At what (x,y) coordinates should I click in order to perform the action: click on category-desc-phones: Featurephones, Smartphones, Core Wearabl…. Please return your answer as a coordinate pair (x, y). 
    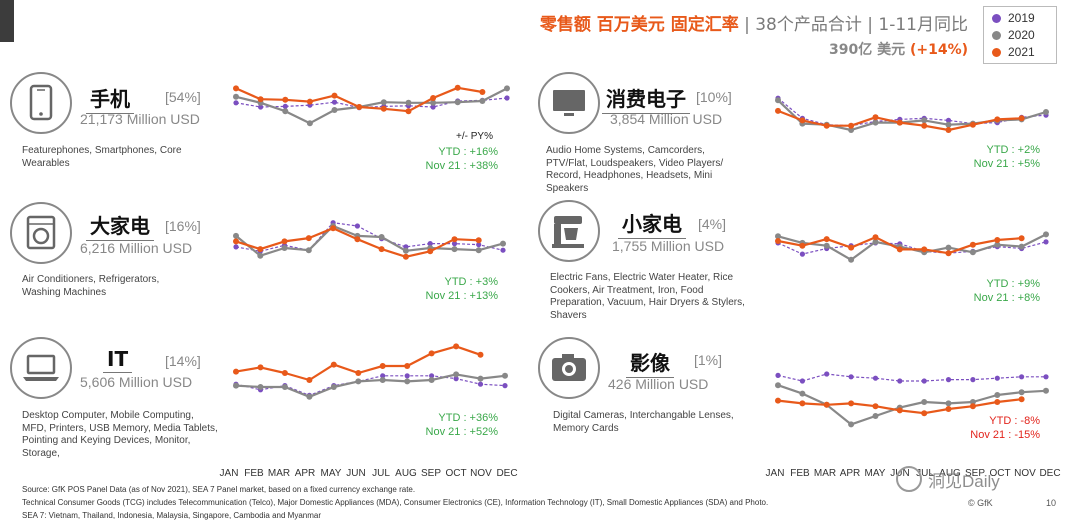
    Looking at the image, I should click on (102, 157).